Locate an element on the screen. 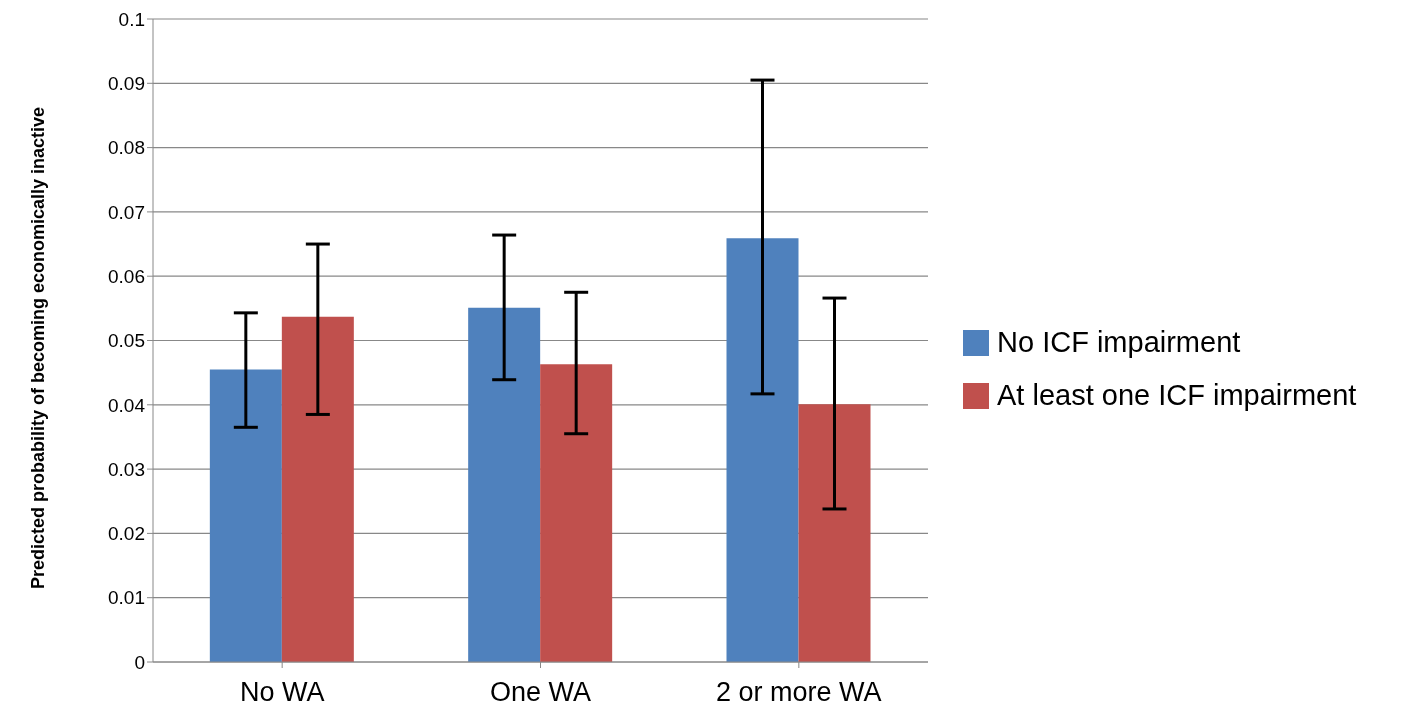 This screenshot has height=726, width=1422. legend-label: No ICF impairment is located at coordinates (1119, 342).